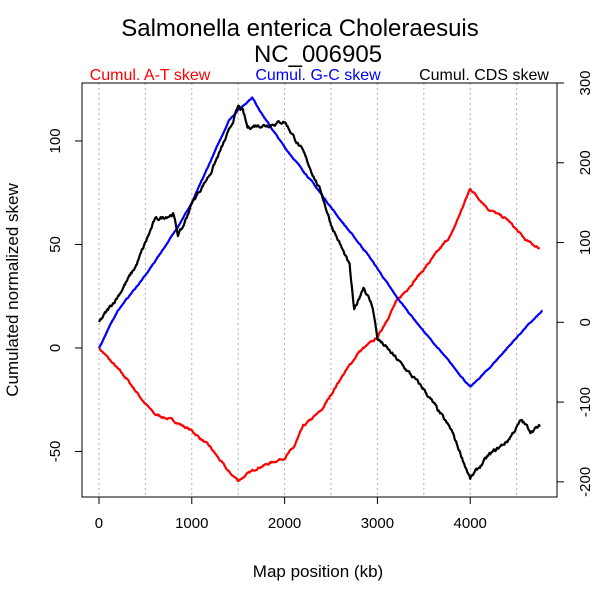 This screenshot has width=600, height=600. Describe the element at coordinates (585, 482) in the screenshot. I see `y-right-tick-label: -200` at that location.